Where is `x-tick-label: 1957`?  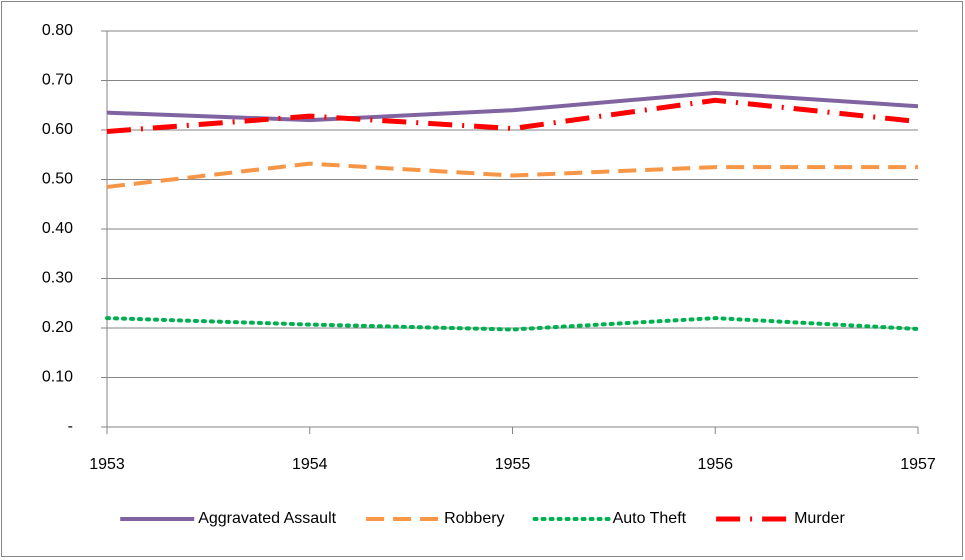
x-tick-label: 1957 is located at coordinates (918, 464).